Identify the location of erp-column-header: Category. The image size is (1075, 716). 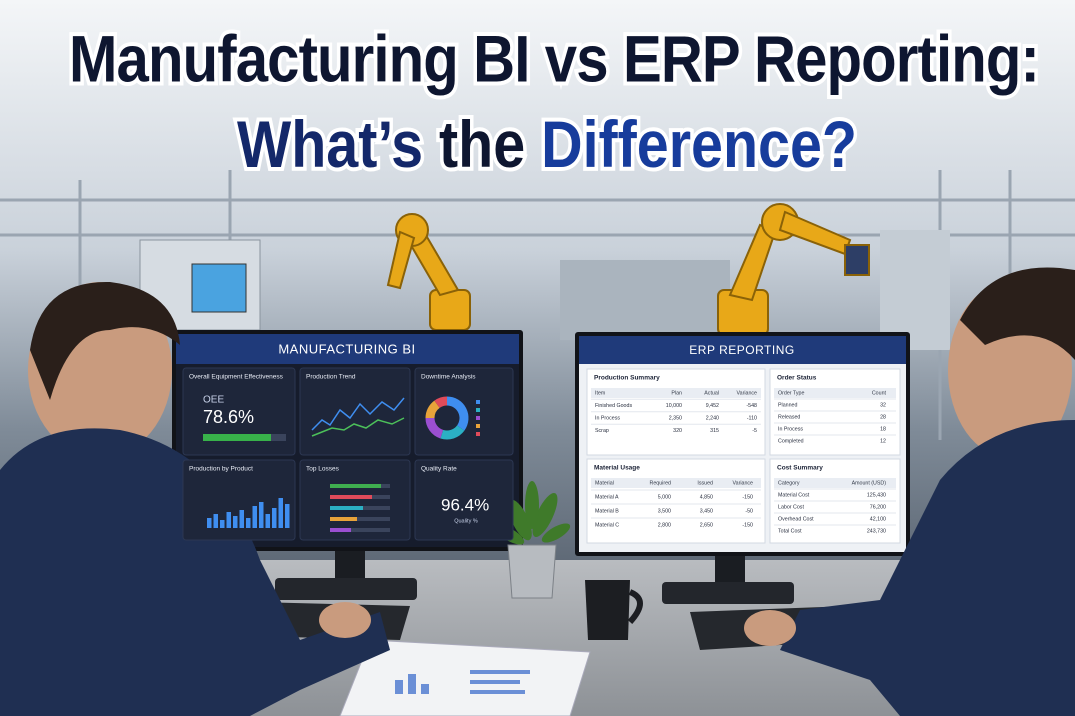
(789, 483).